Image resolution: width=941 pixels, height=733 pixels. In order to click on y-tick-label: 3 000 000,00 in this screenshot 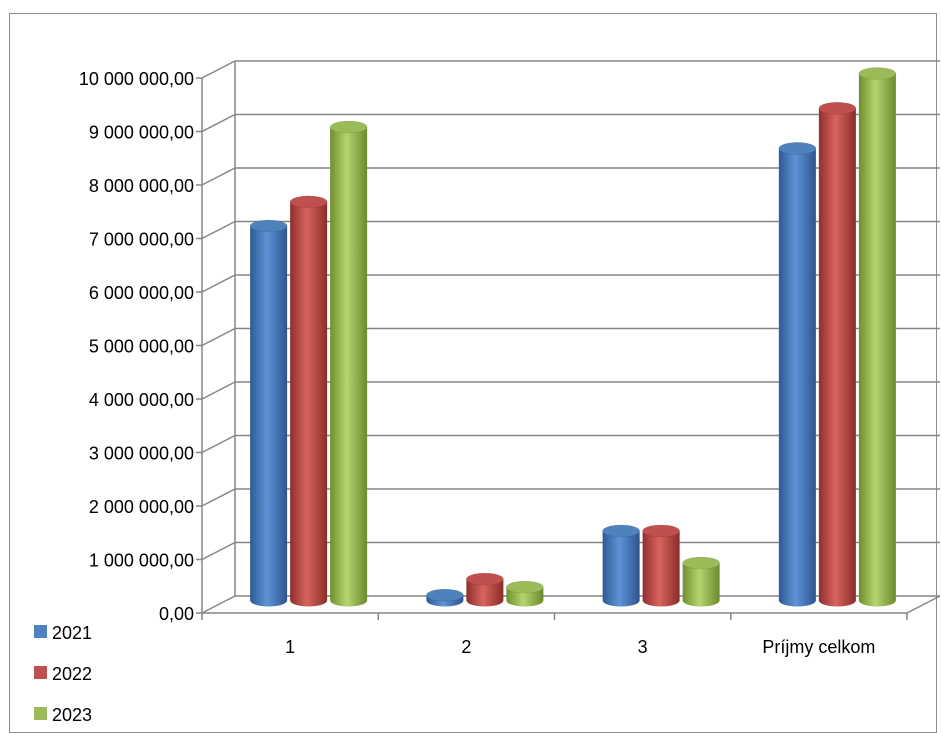, I will do `click(141, 454)`.